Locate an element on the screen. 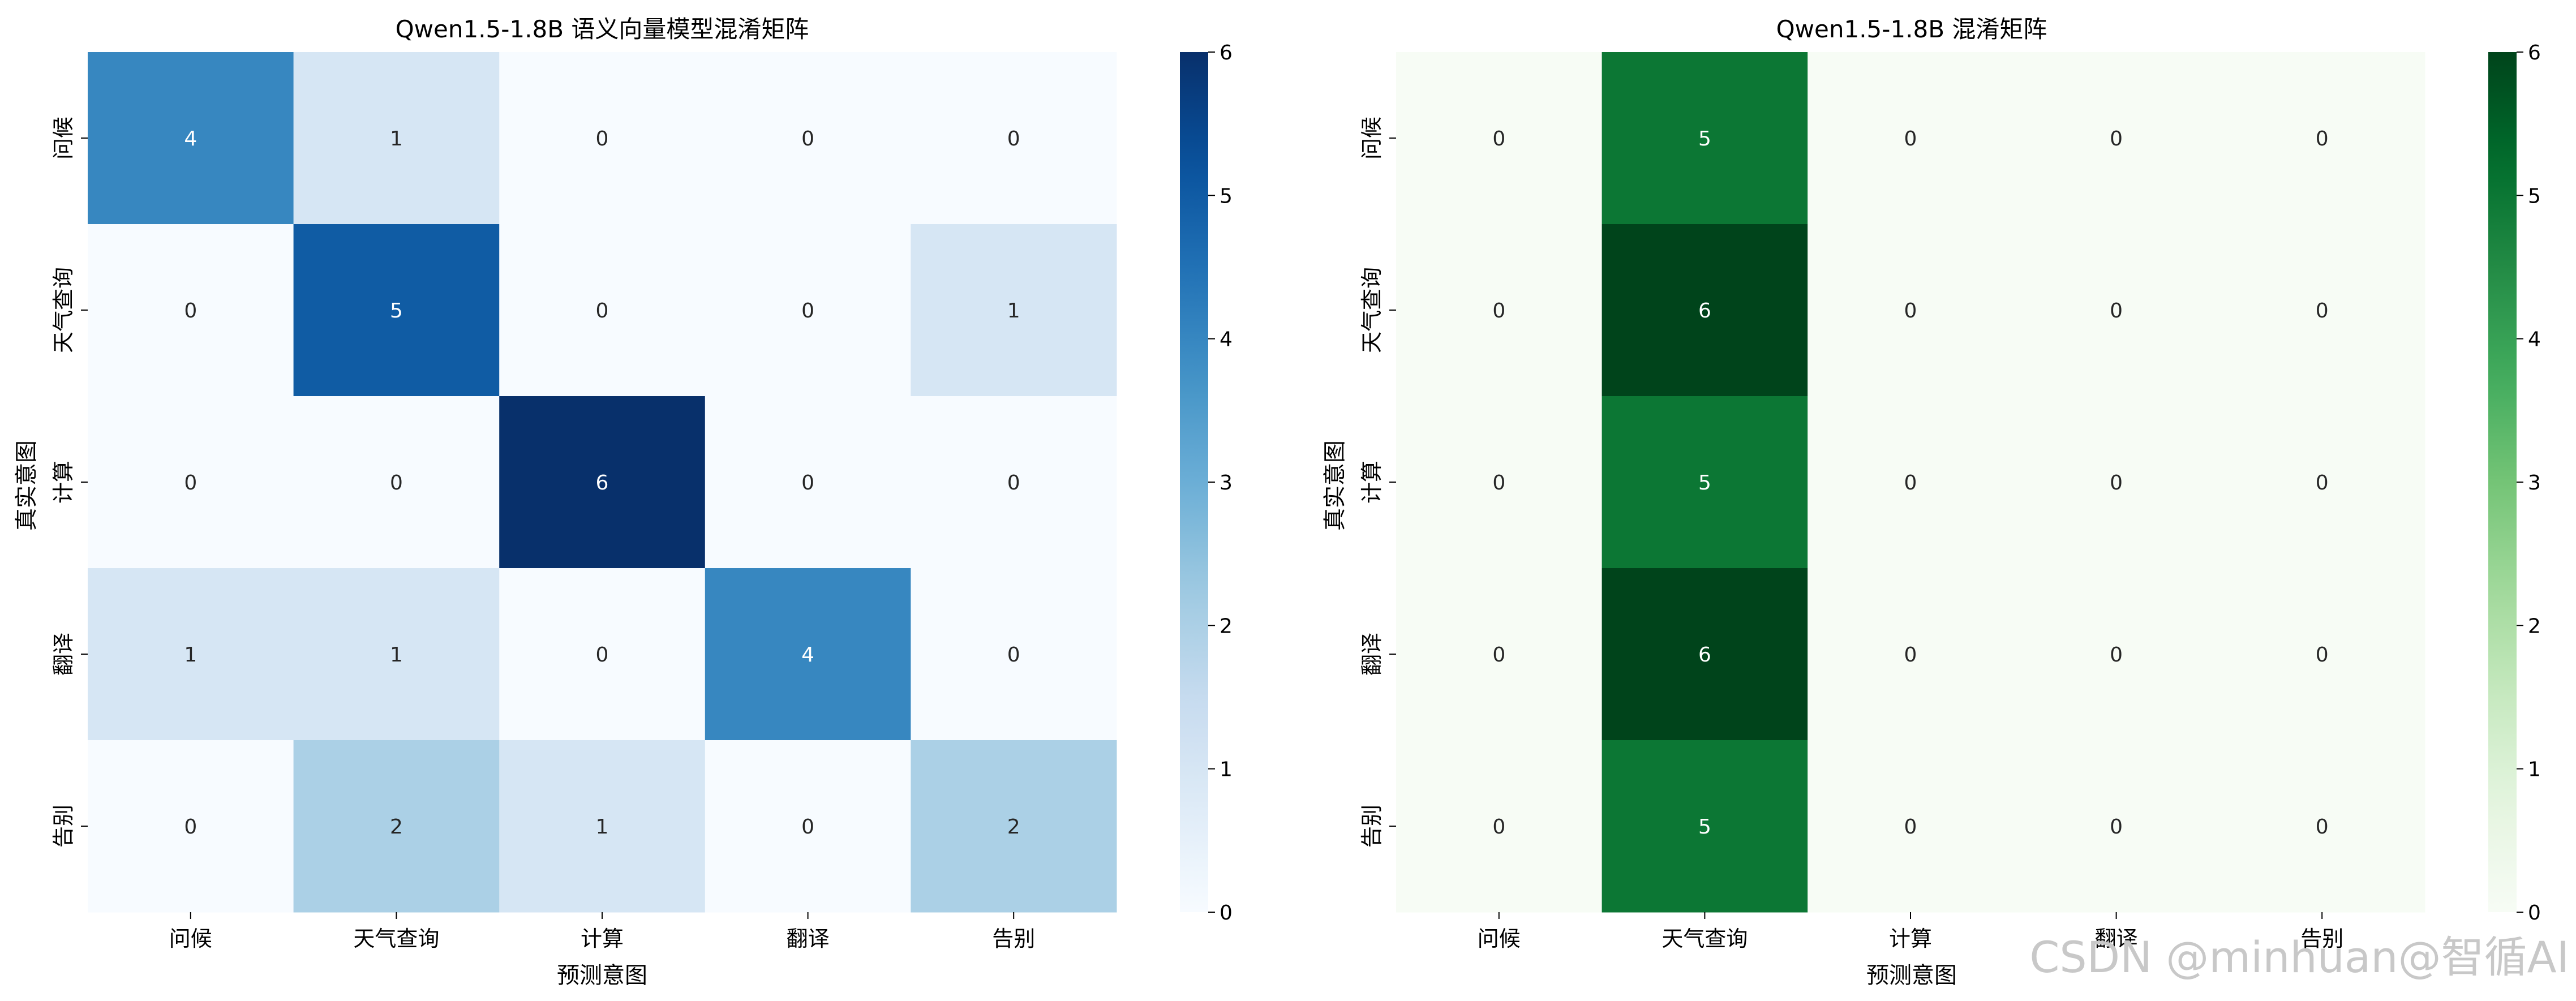 This screenshot has width=2576, height=1001. colorbar: 0 1 2 3 4 5 6 is located at coordinates (1206, 483).